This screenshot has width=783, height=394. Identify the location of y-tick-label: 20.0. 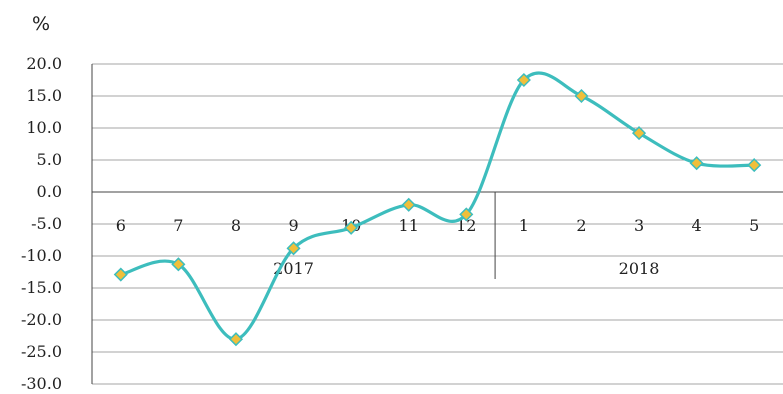
(44, 63).